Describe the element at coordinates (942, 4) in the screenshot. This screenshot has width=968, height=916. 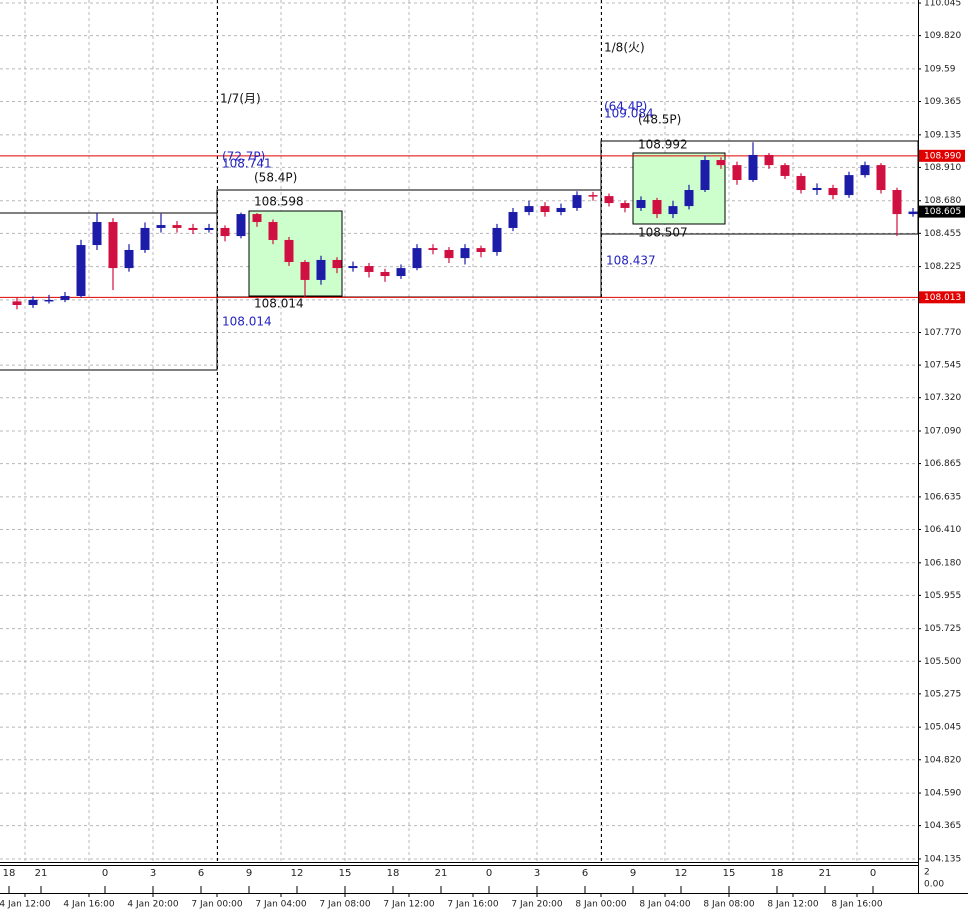
I see `y-tick-label: 110.045` at that location.